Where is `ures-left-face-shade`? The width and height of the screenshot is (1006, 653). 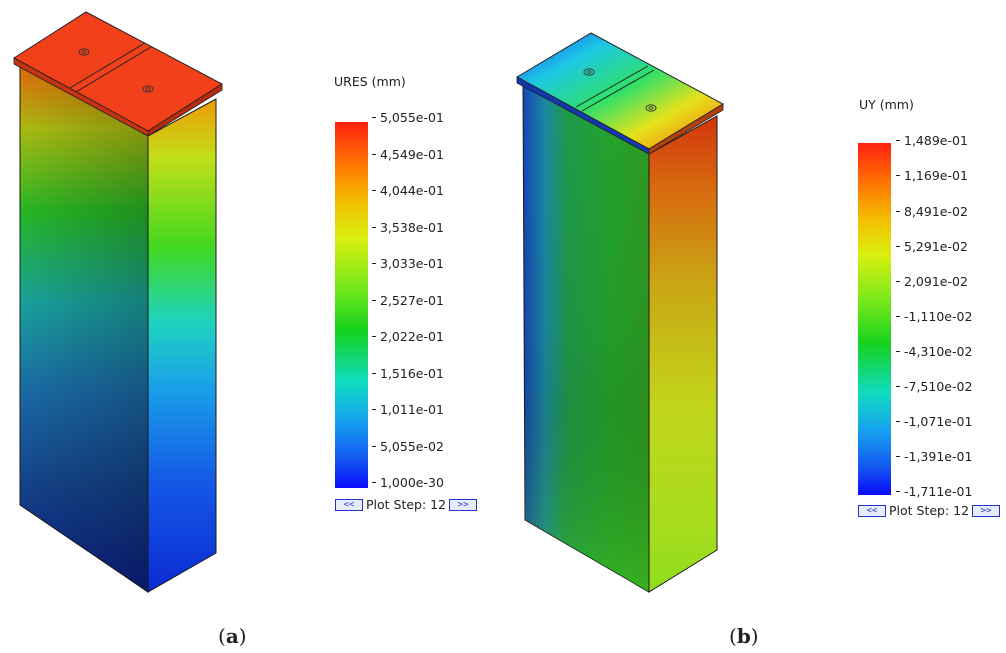
ures-left-face-shade is located at coordinates (84, 328).